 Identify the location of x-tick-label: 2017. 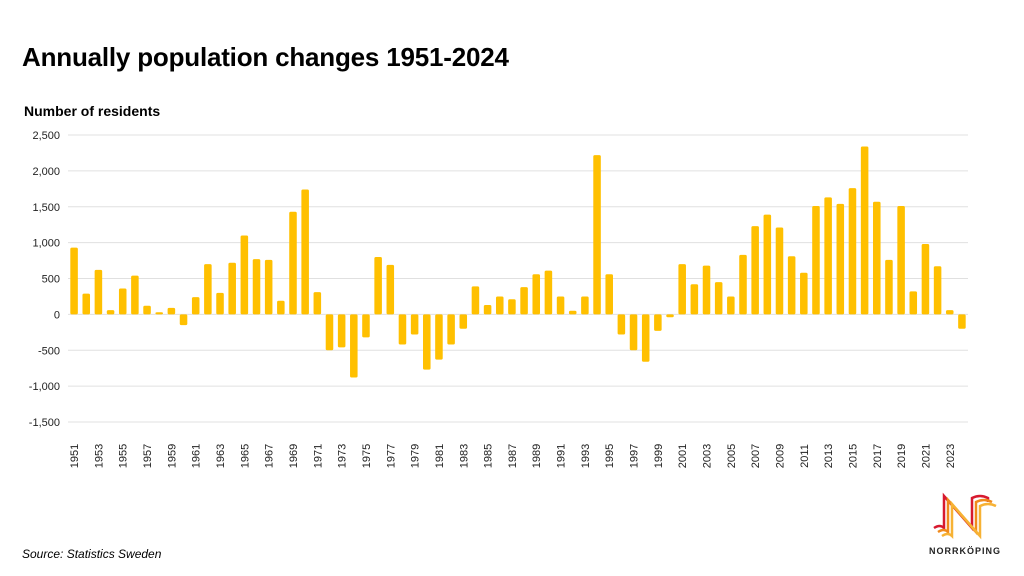
(878, 456).